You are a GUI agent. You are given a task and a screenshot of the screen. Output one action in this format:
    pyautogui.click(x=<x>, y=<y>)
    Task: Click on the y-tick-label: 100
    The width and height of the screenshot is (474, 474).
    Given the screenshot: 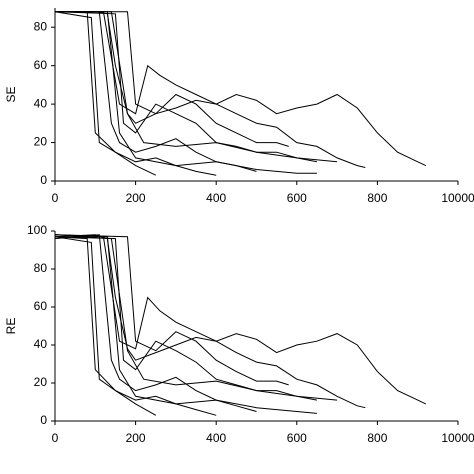 What is the action you would take?
    pyautogui.click(x=37, y=230)
    